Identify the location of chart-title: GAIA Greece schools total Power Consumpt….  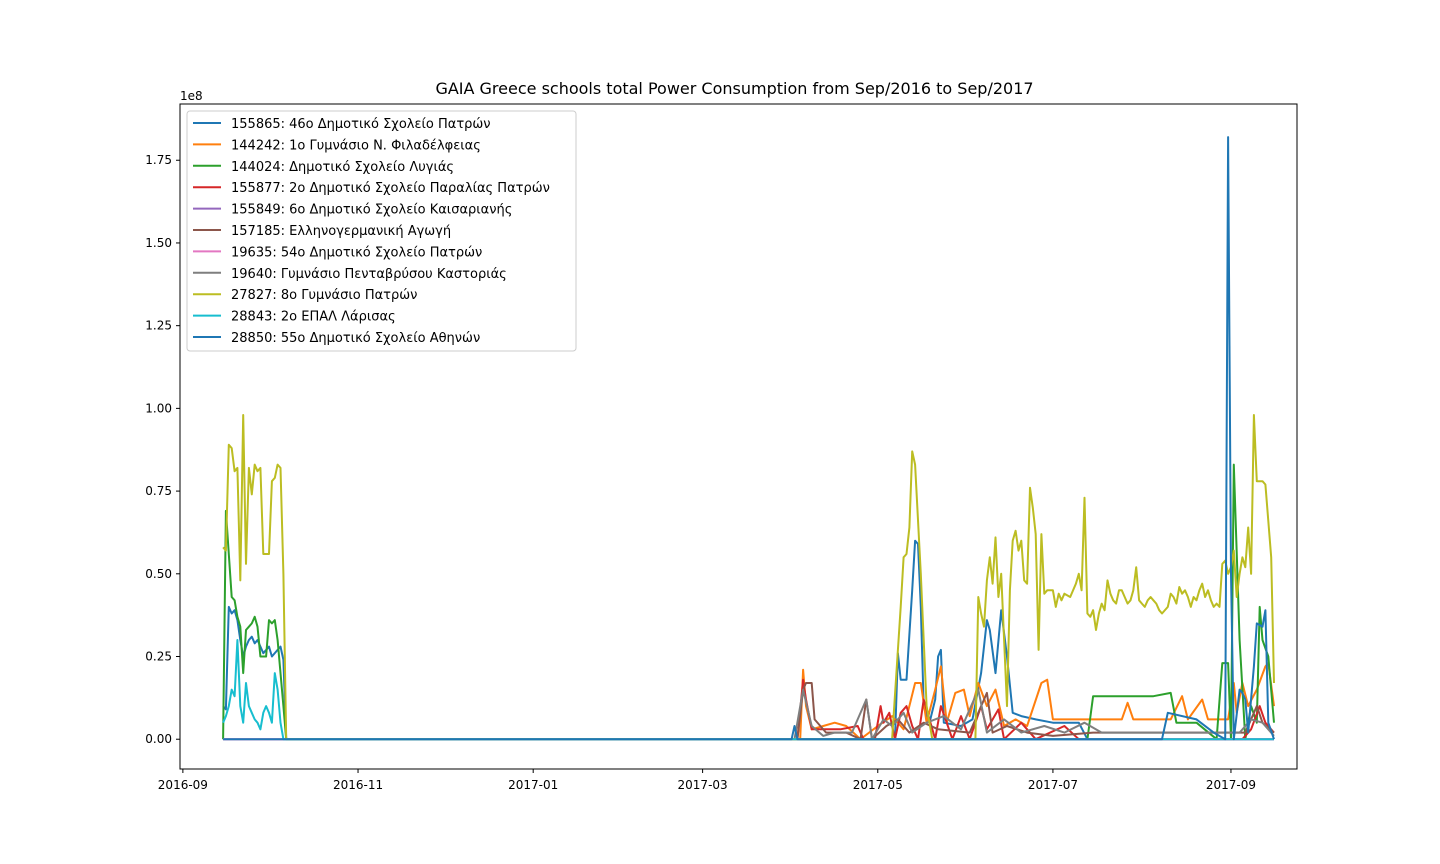
(734, 88).